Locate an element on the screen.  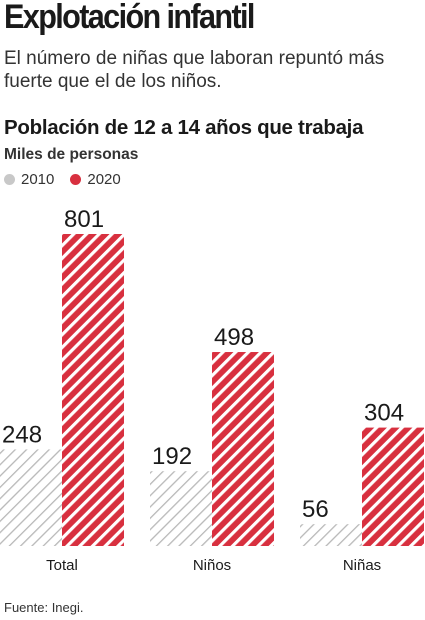
legend-swatch-2020 is located at coordinates (76, 179).